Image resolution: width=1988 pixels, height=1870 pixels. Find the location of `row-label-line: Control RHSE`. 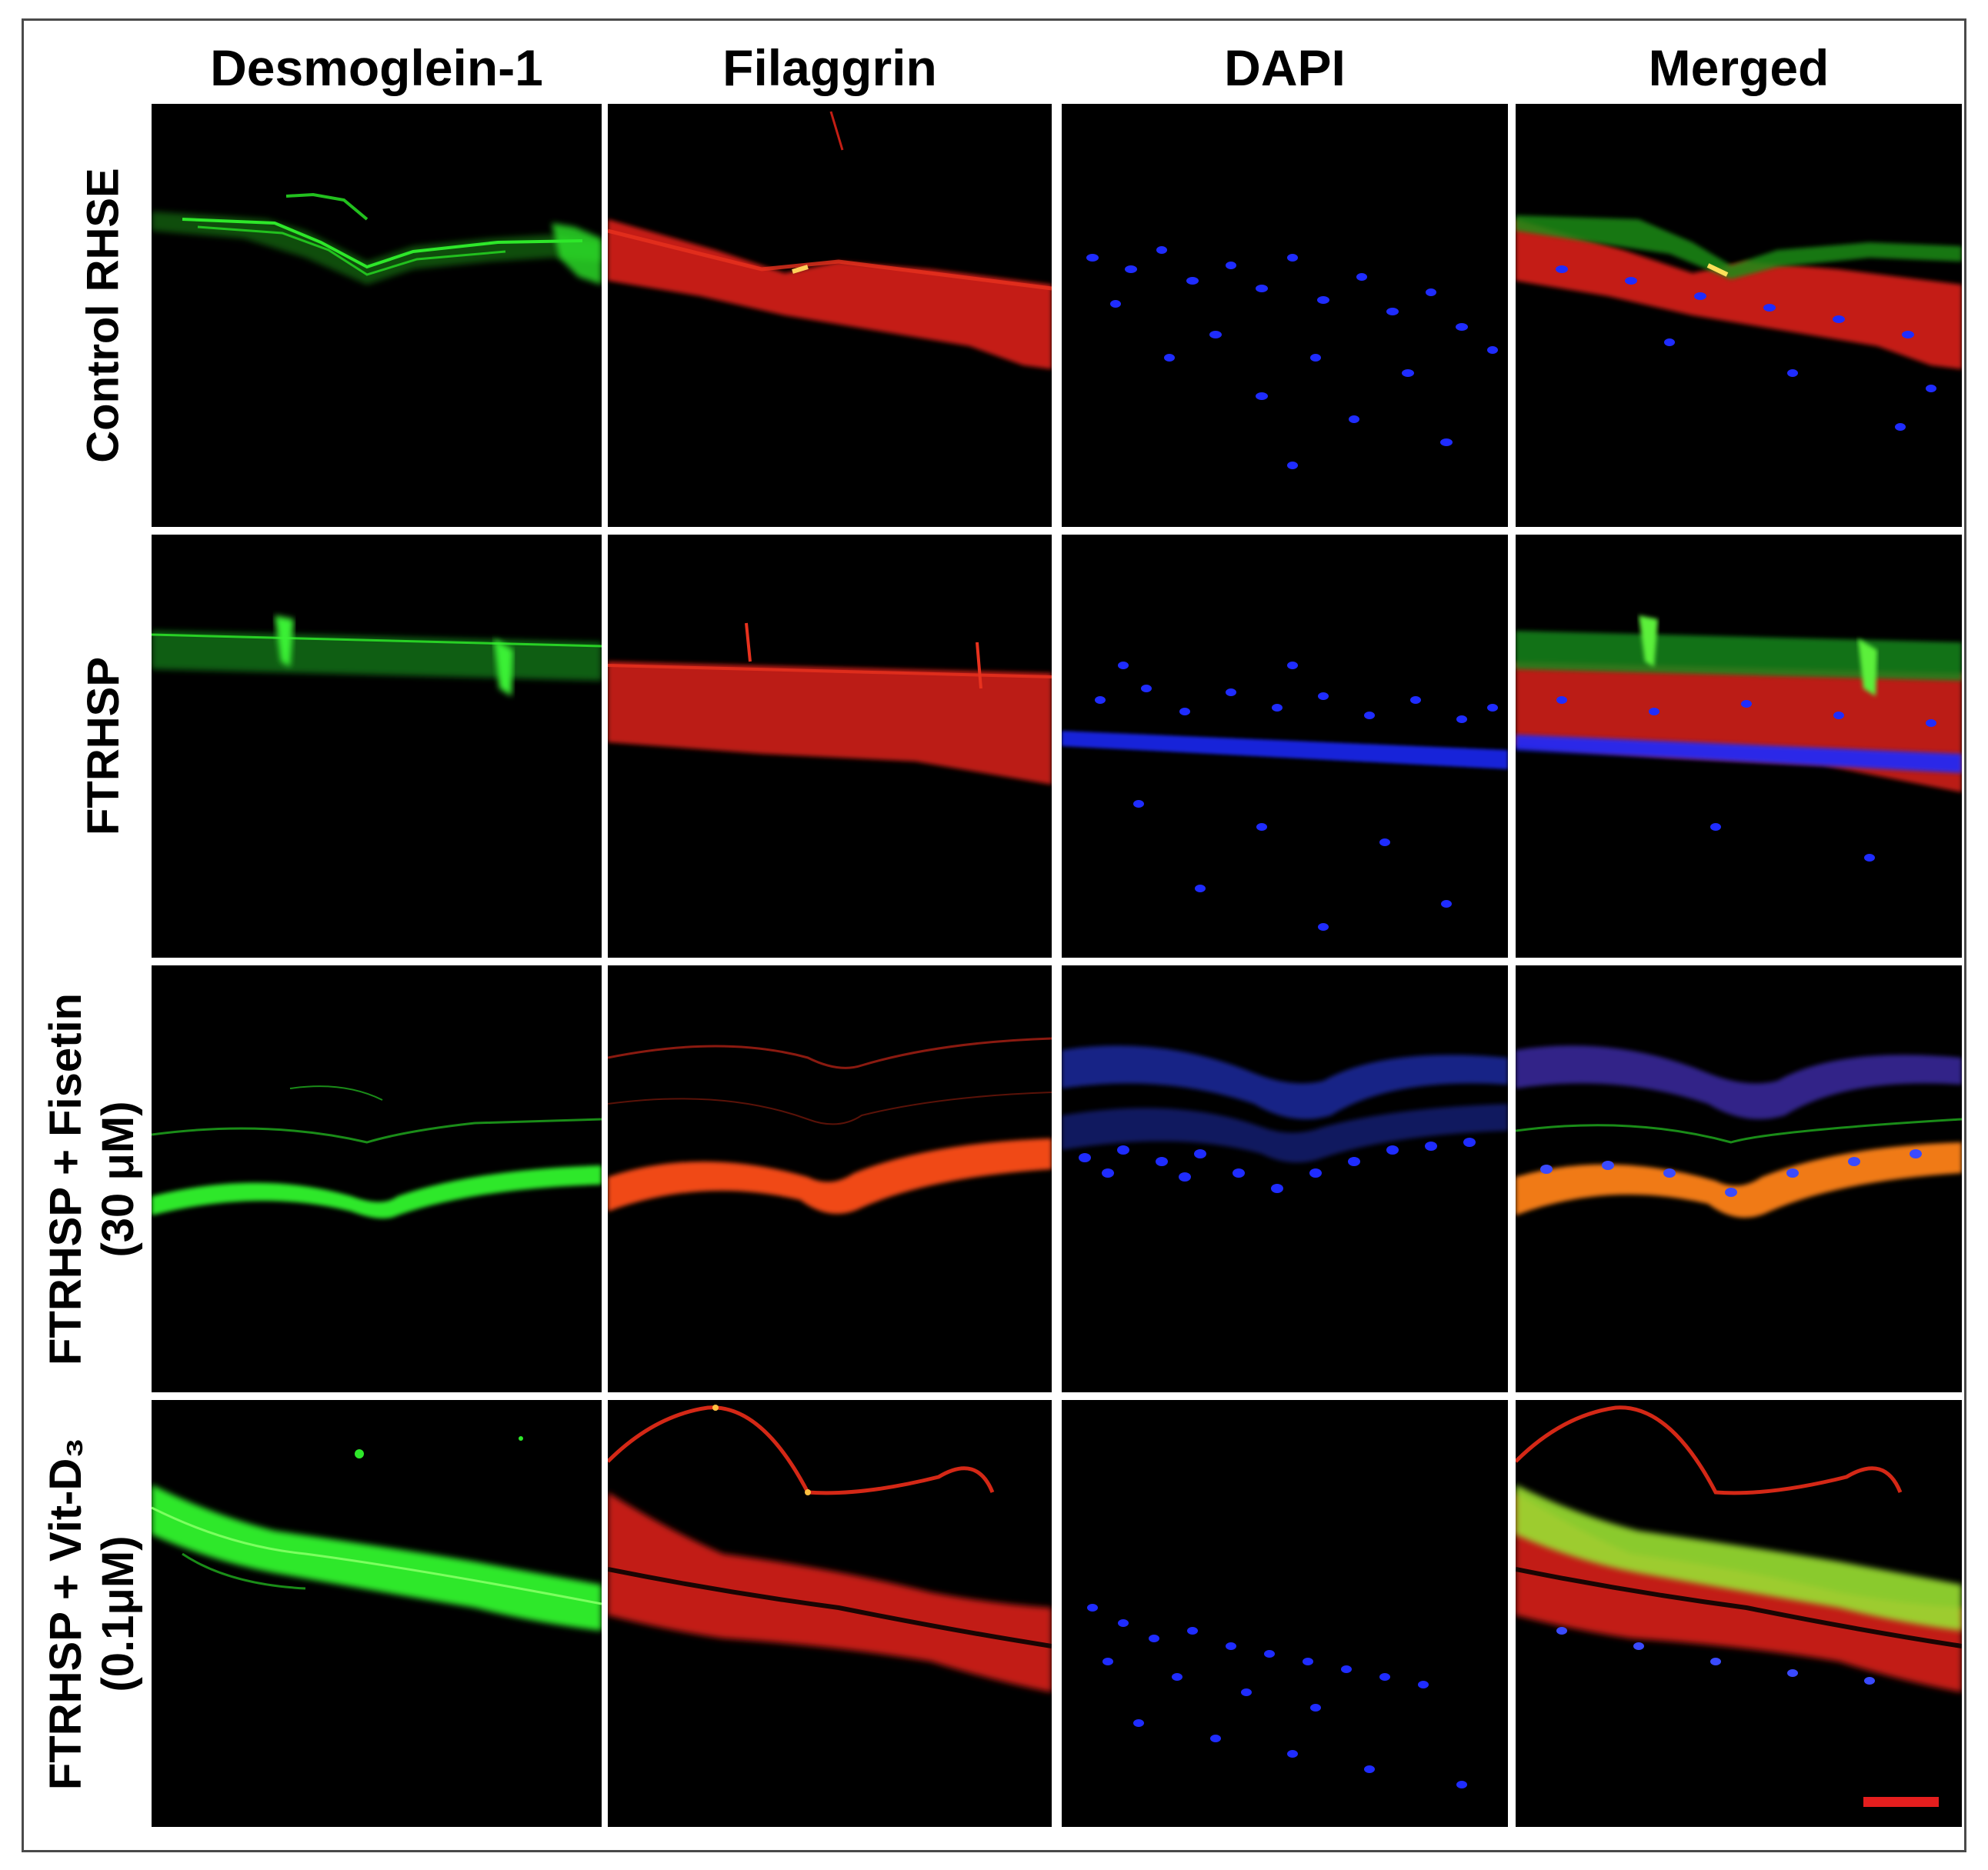

row-label-line: Control RHSE is located at coordinates (103, 316).